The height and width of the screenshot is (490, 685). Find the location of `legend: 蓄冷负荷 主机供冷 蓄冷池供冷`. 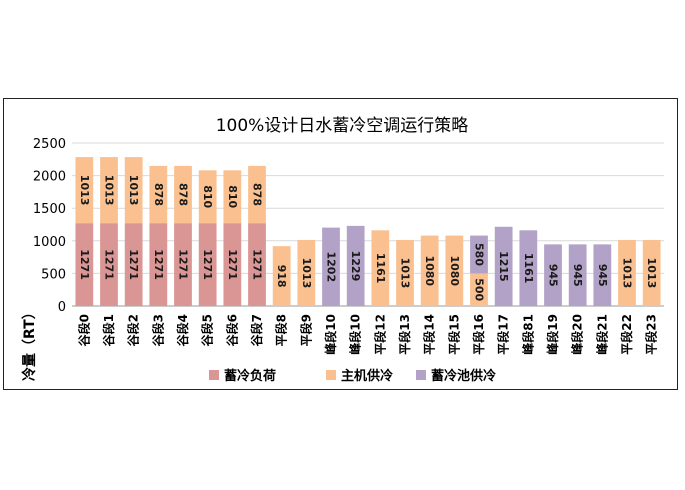

legend: 蓄冷负荷 主机供冷 蓄冷池供冷 is located at coordinates (352, 376).